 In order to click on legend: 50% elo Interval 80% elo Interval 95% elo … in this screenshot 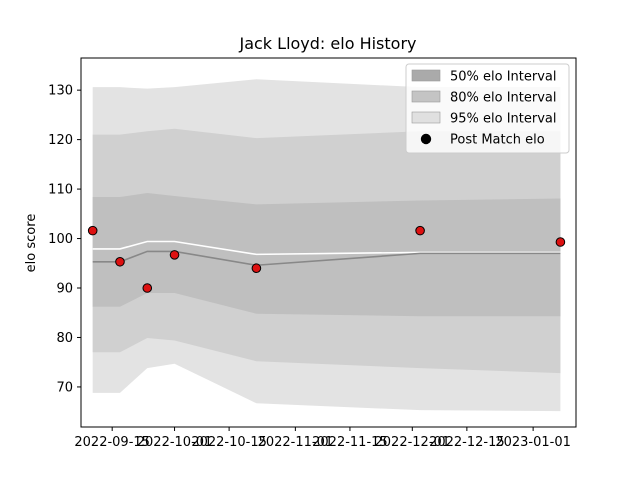, I will do `click(487, 108)`.